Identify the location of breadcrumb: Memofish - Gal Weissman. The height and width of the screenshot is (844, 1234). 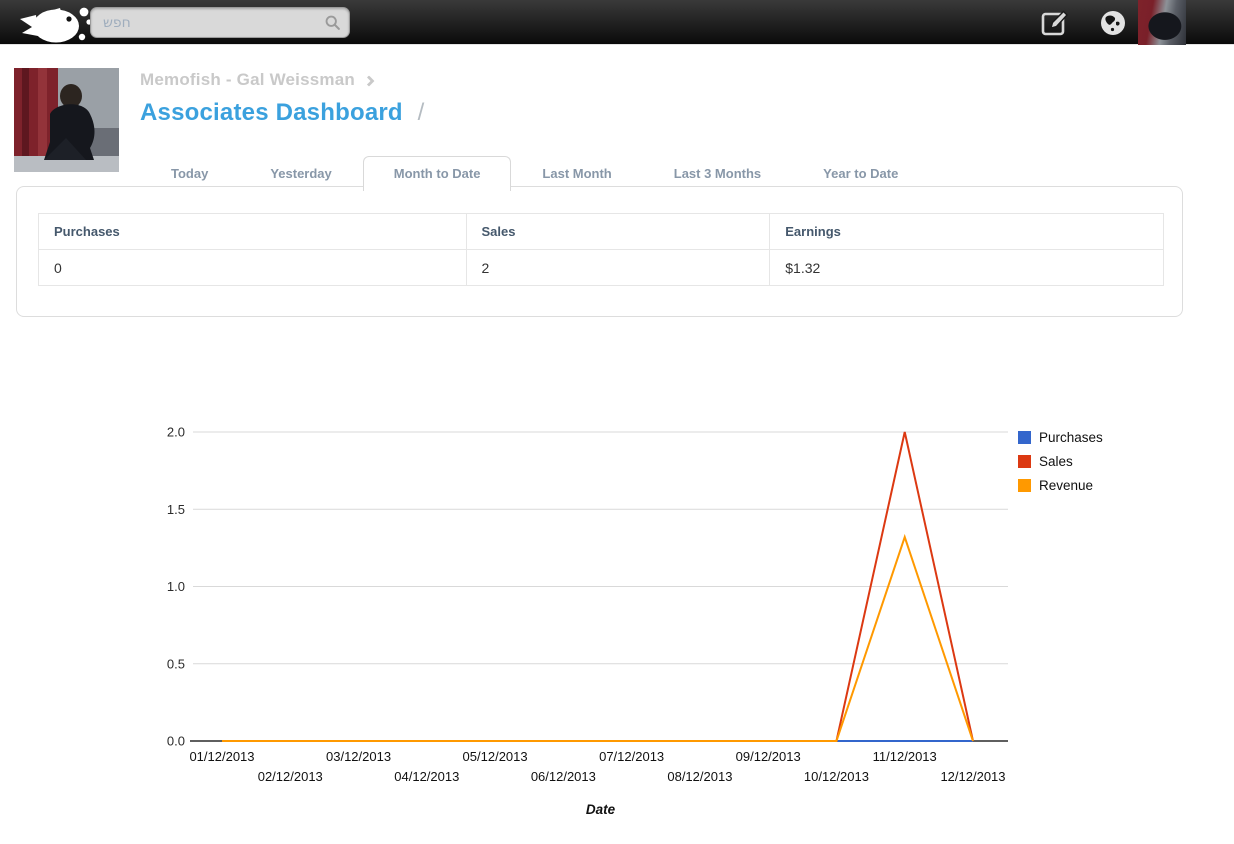
(257, 80).